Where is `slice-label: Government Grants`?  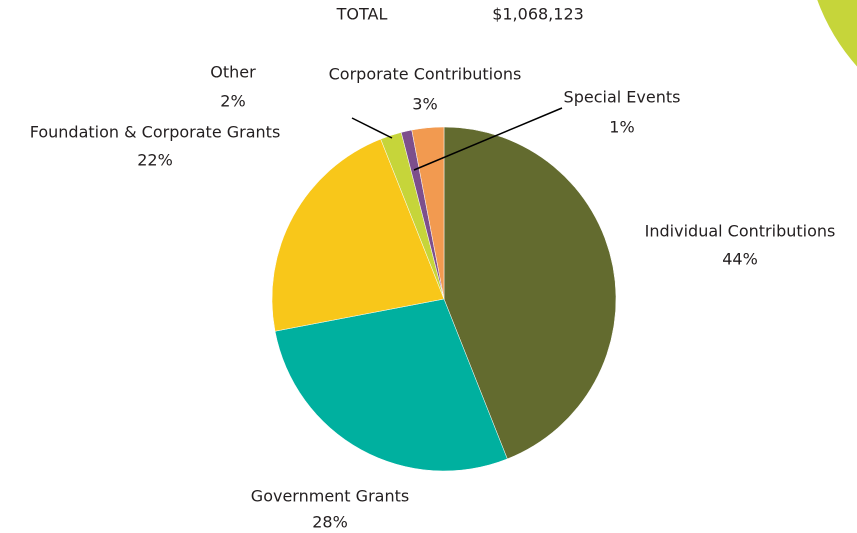 slice-label: Government Grants is located at coordinates (330, 496).